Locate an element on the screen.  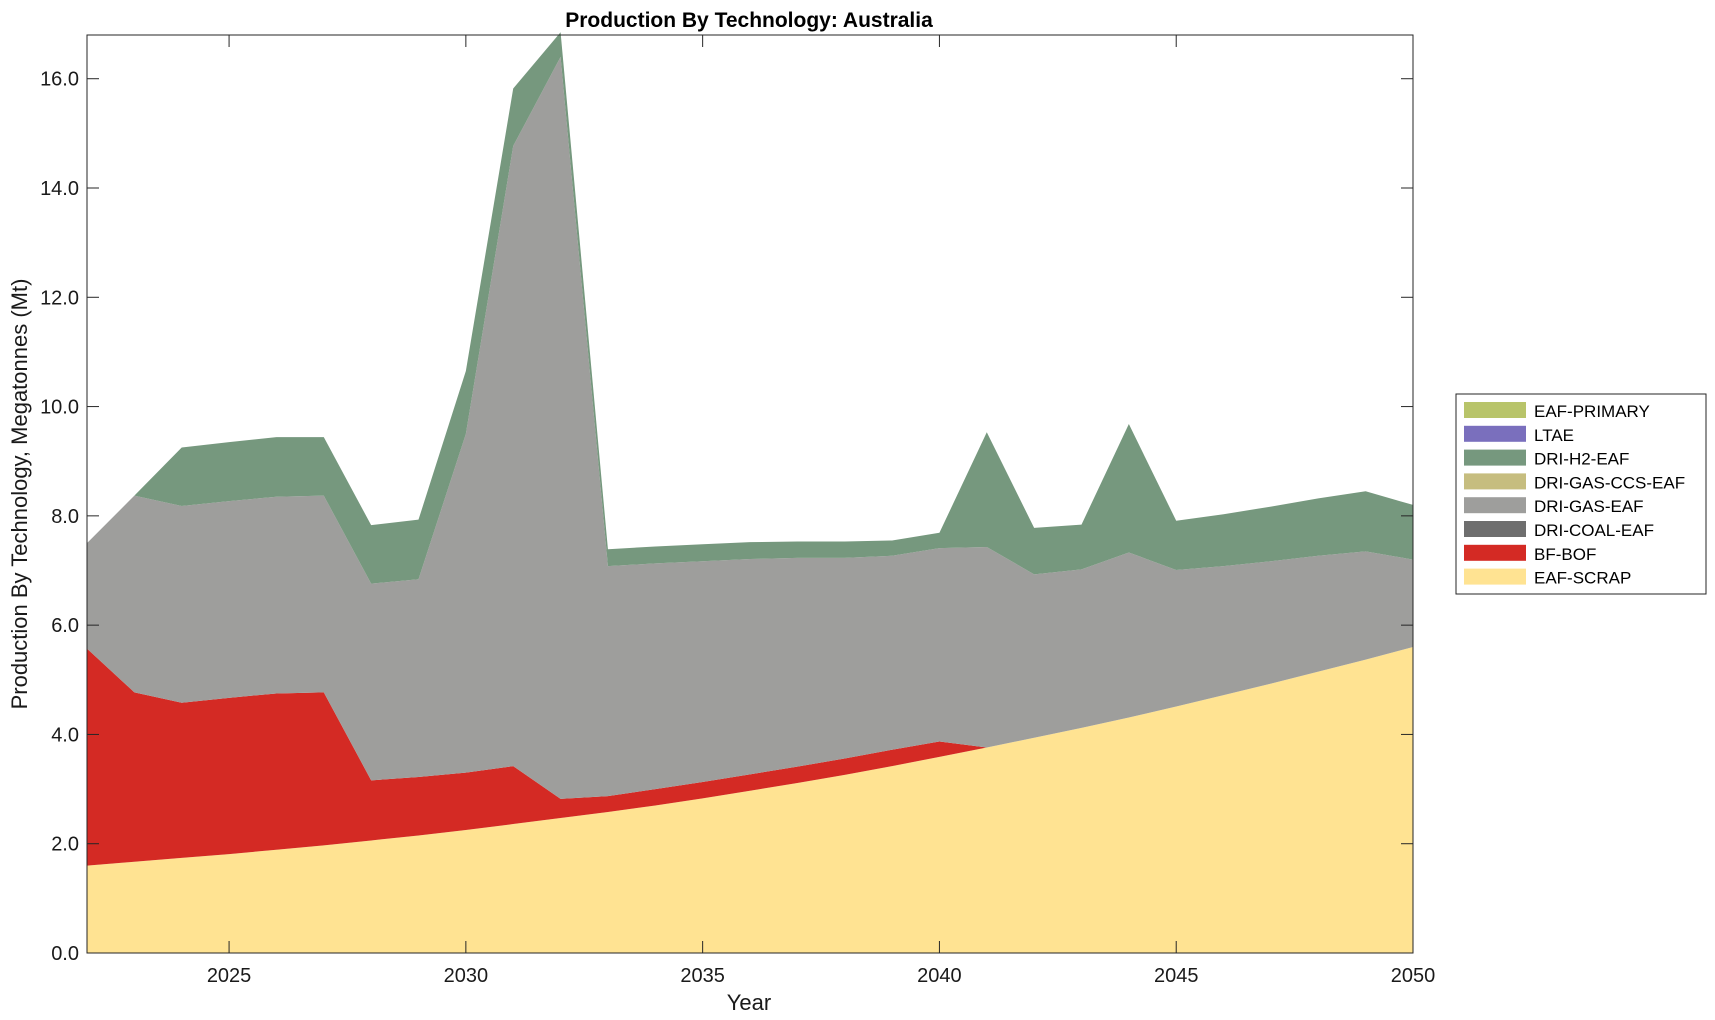
y-tick-label: 2.0 is located at coordinates (65, 845).